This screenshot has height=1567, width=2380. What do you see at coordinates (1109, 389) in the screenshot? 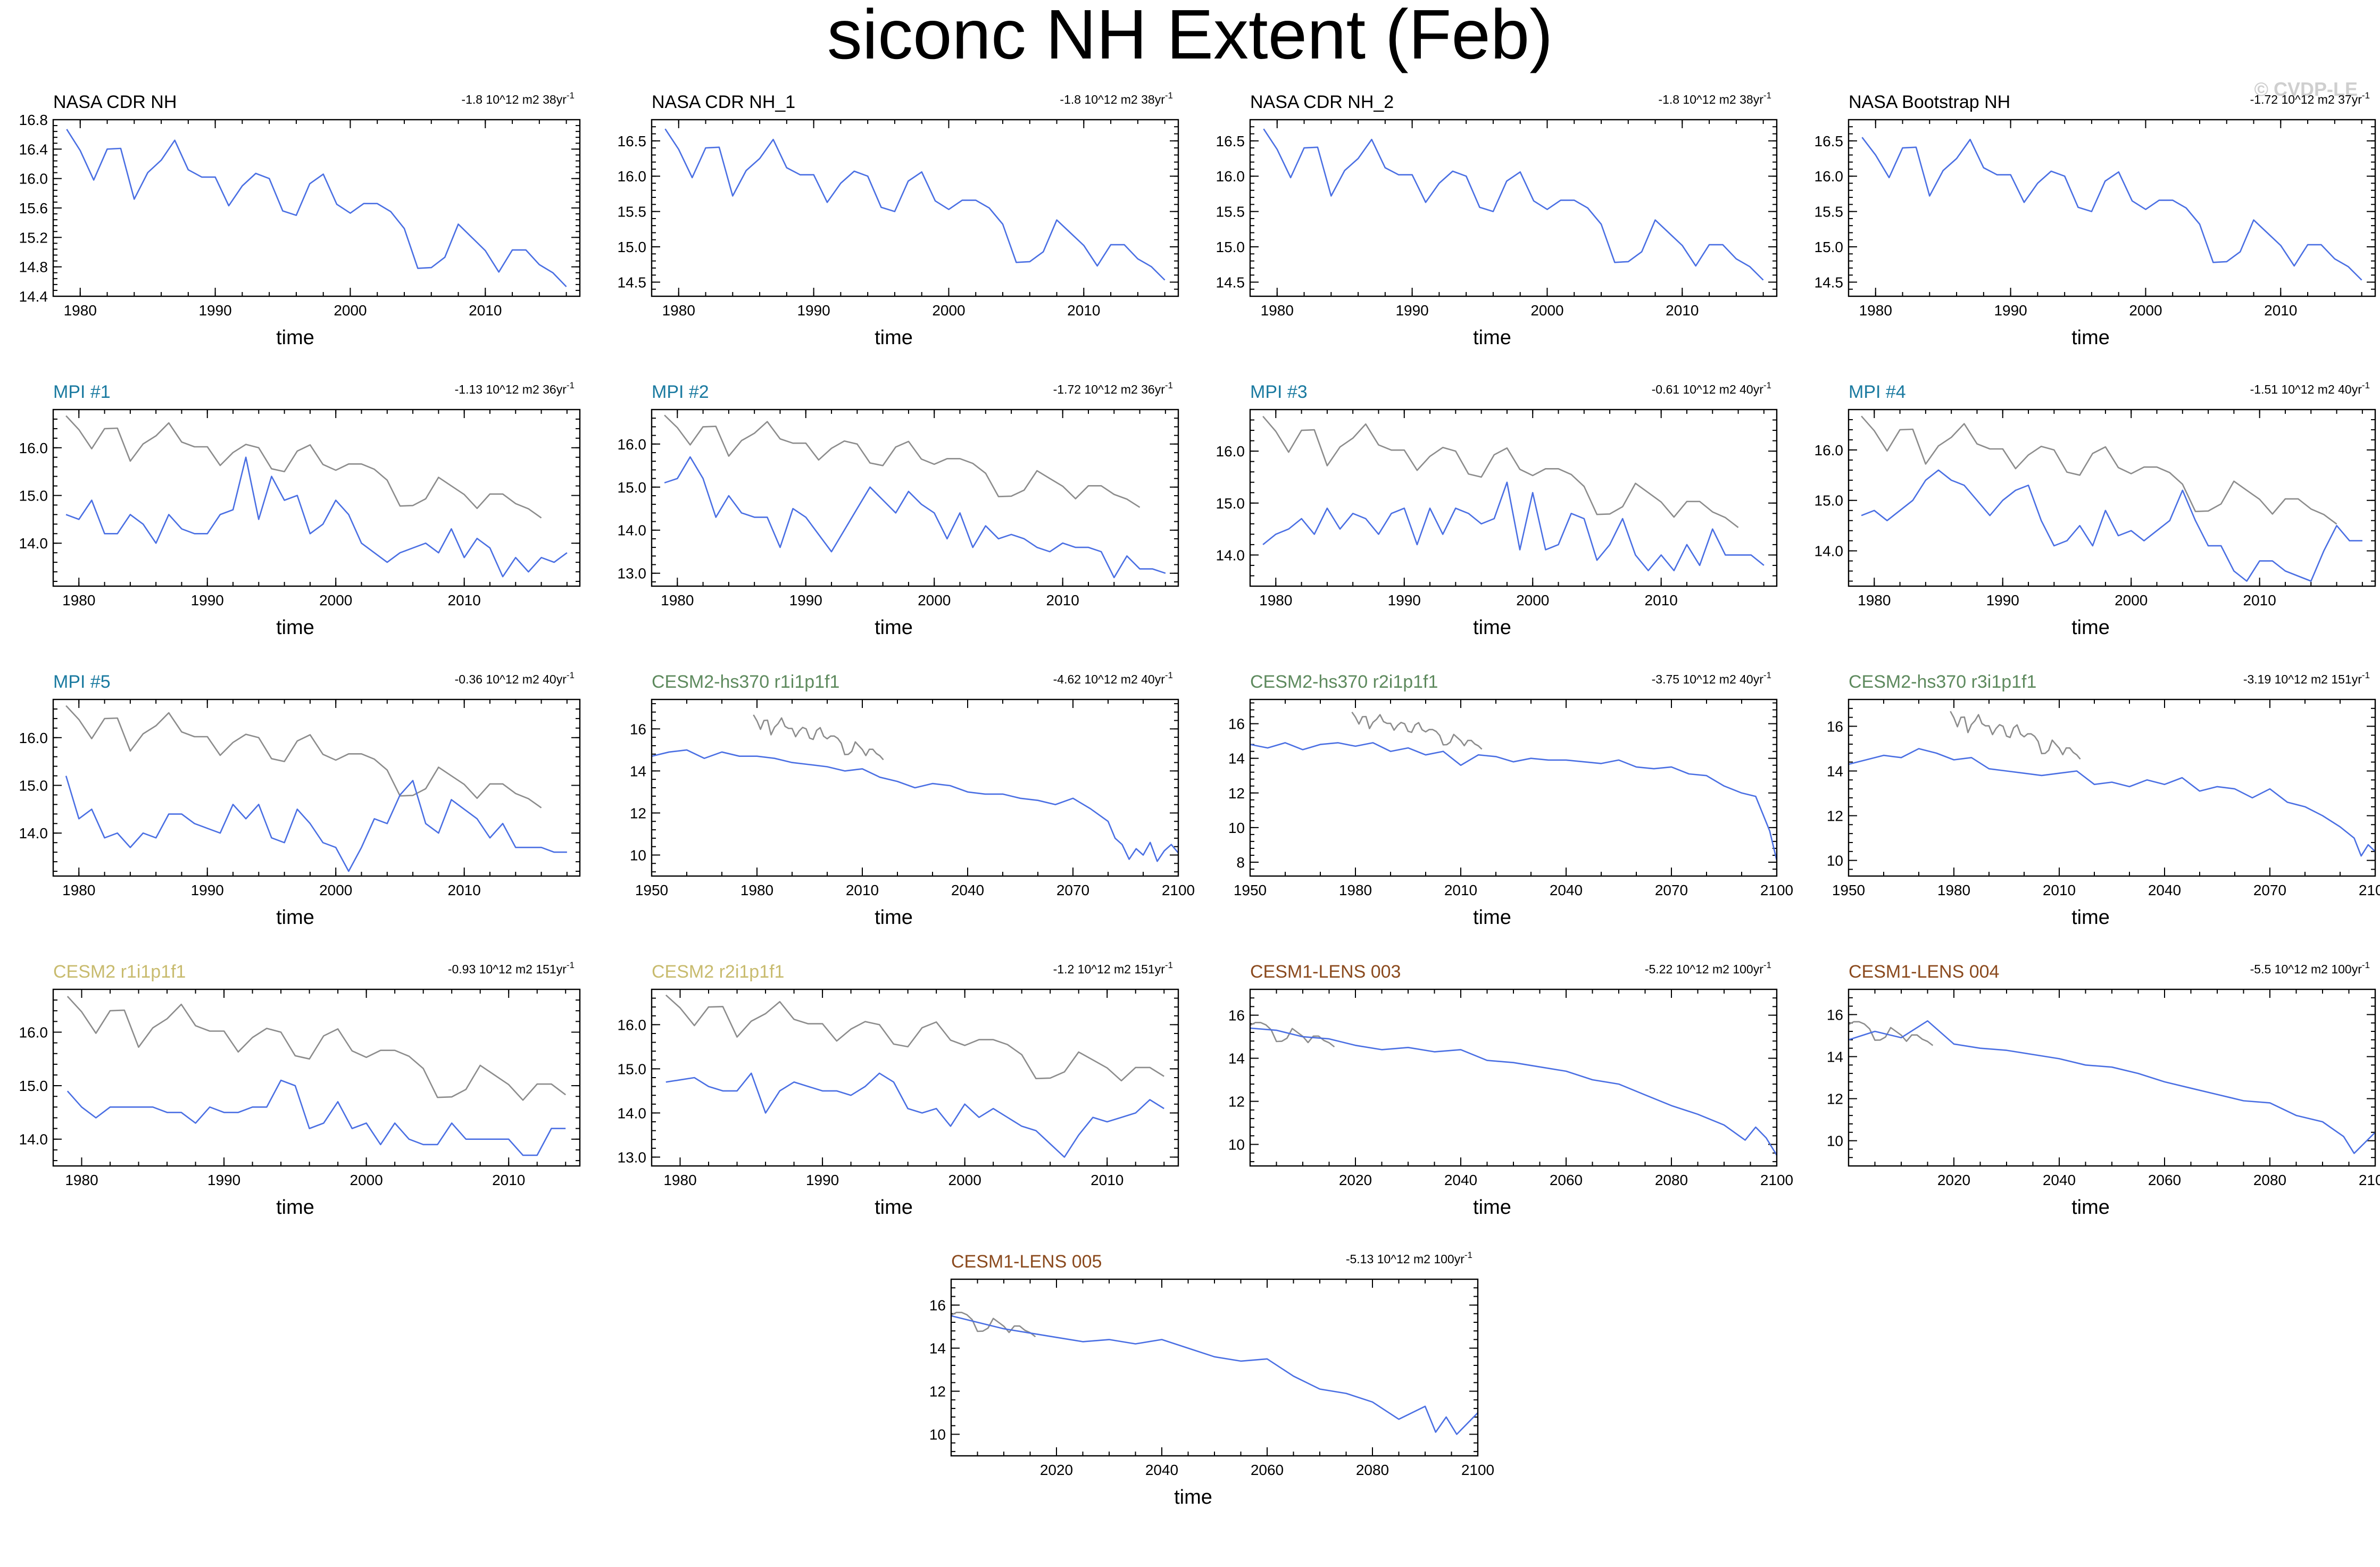
I see `trend-value: -1.72 10^12 m2 36yr` at bounding box center [1109, 389].